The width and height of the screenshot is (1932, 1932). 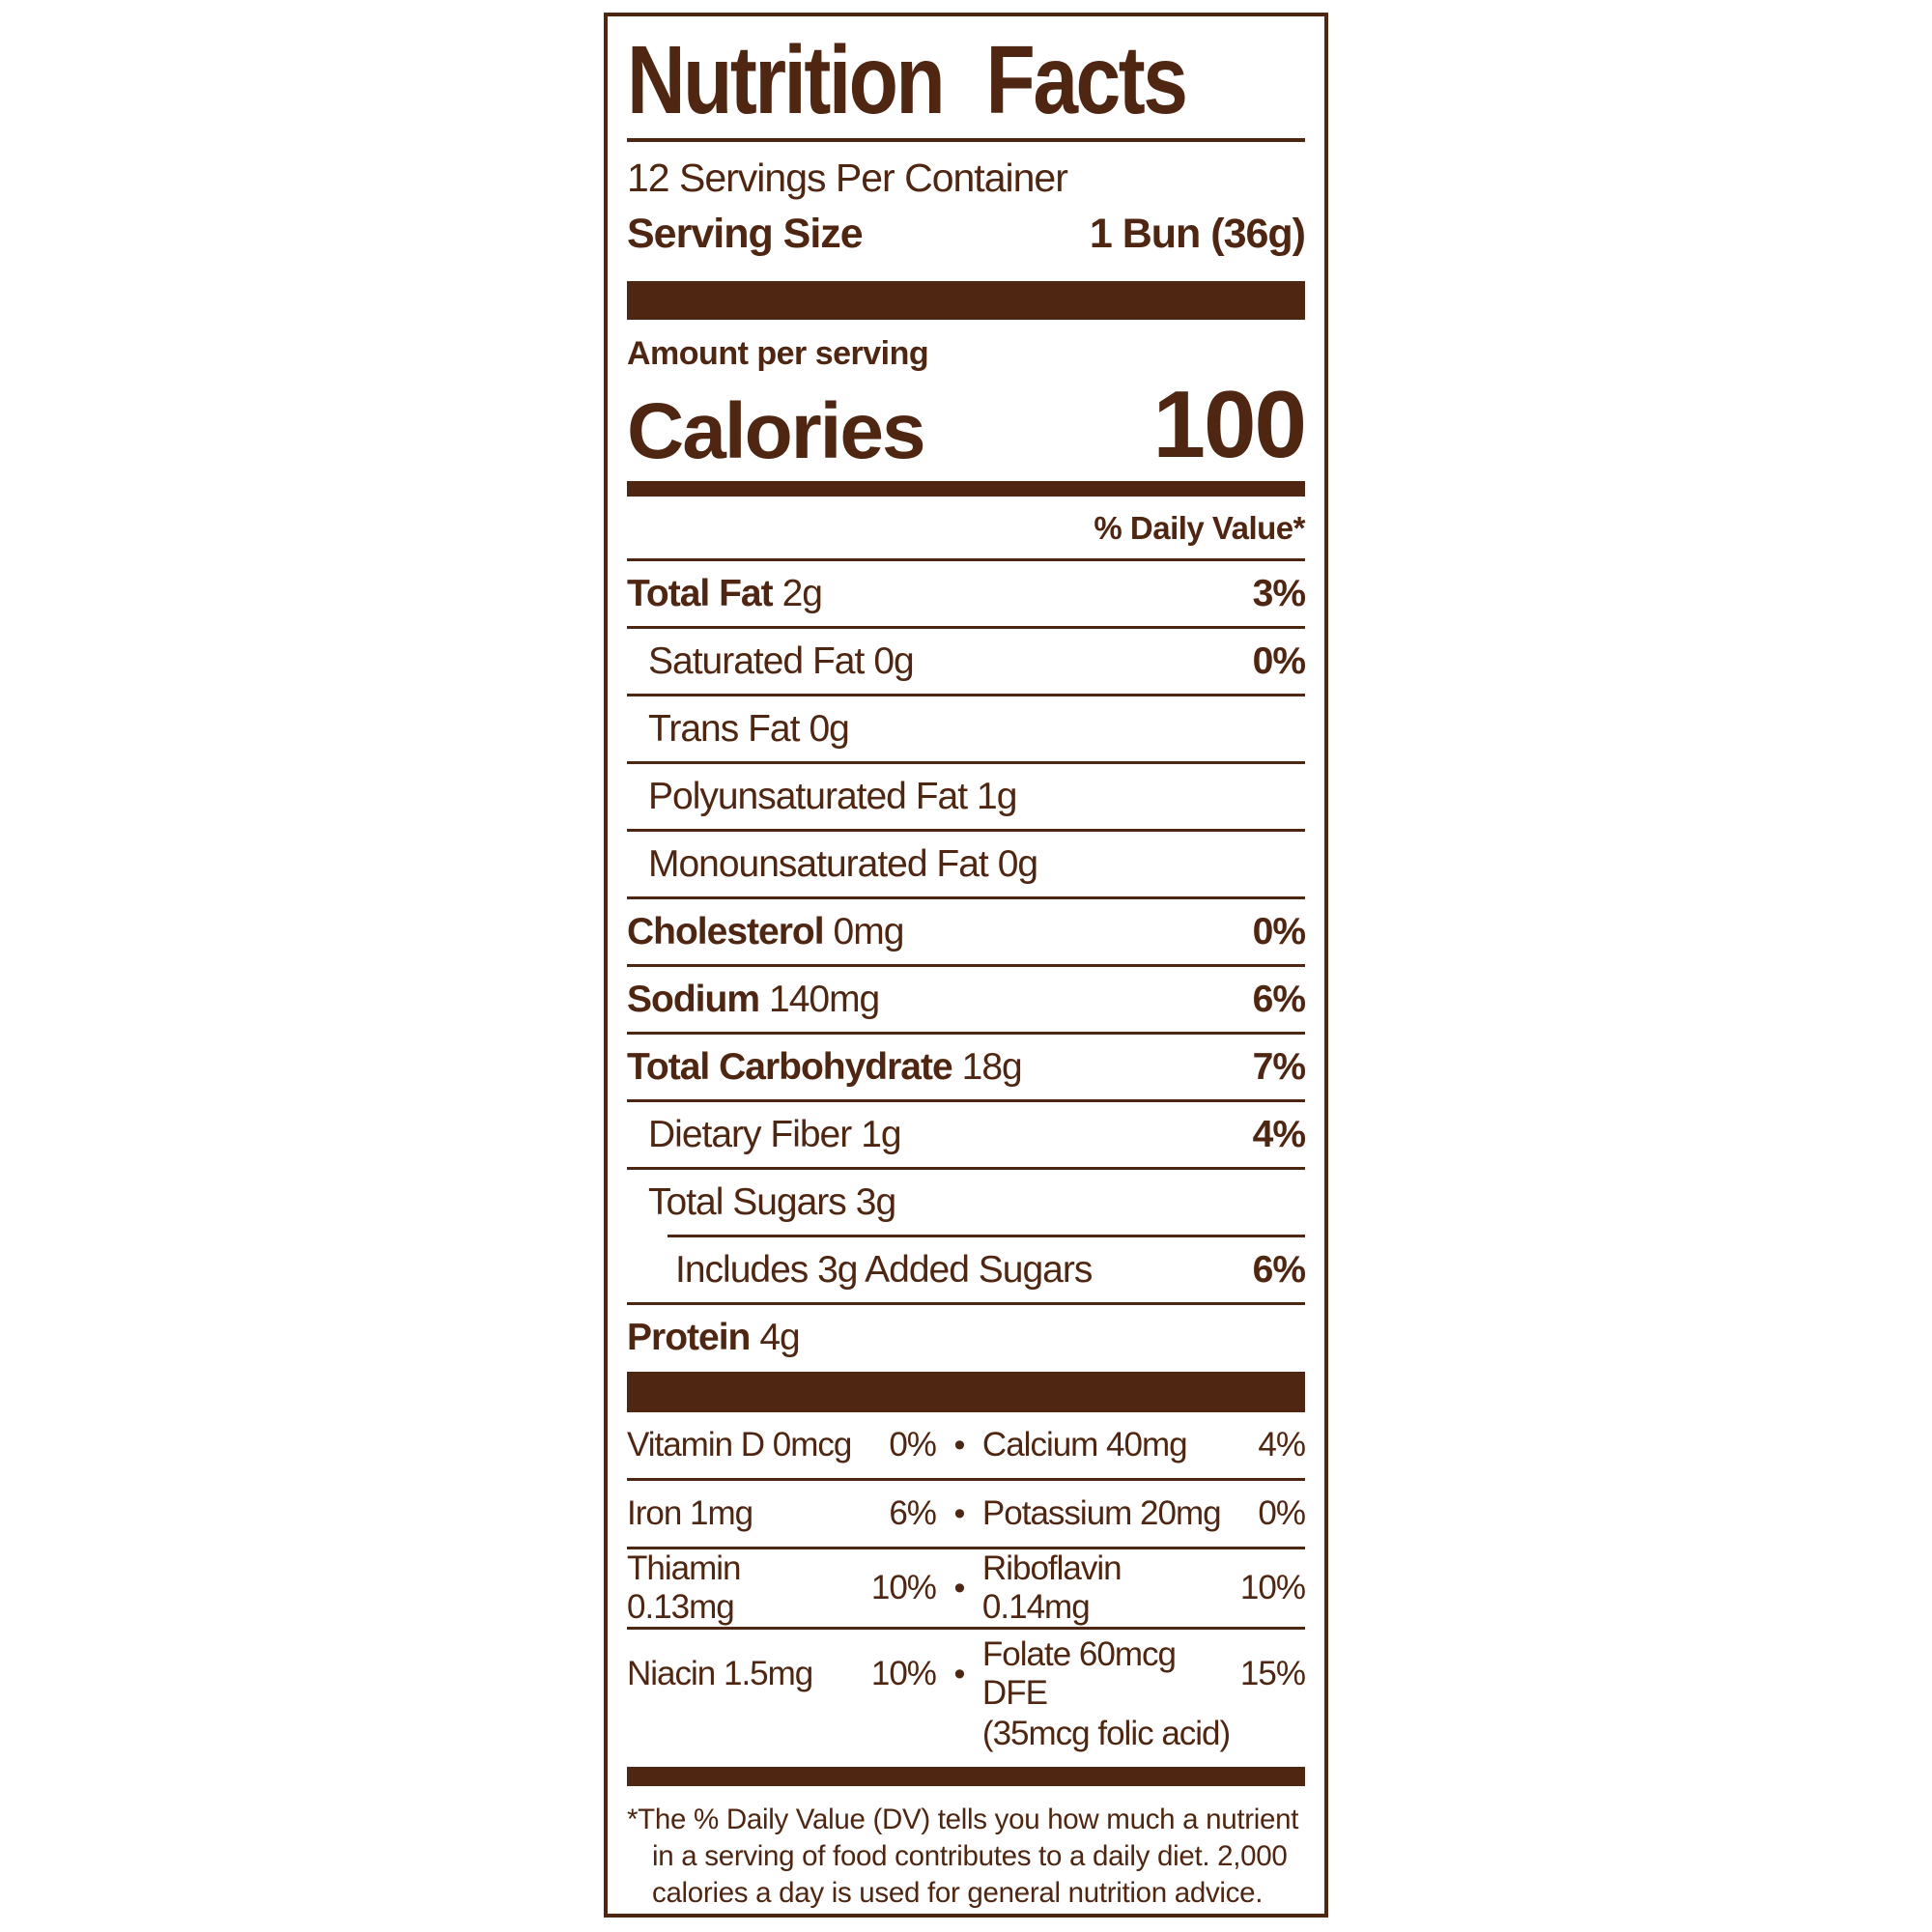 I want to click on nutrient-row-total-fat: Total Fat 2g 3%, so click(x=966, y=593).